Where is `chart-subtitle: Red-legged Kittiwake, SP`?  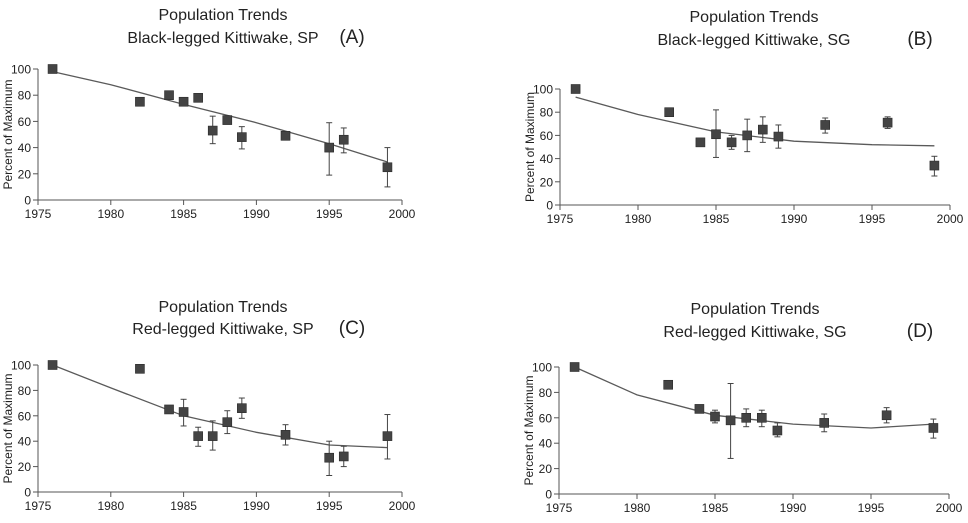
chart-subtitle: Red-legged Kittiwake, SP is located at coordinates (222, 329).